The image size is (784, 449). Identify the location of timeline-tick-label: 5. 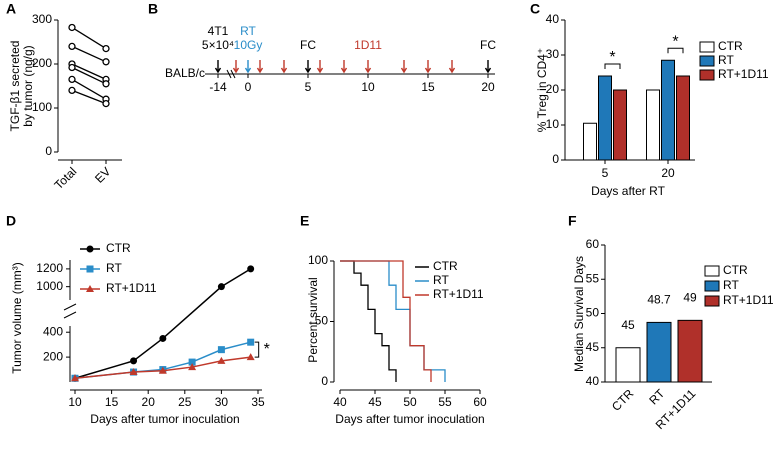
(308, 87).